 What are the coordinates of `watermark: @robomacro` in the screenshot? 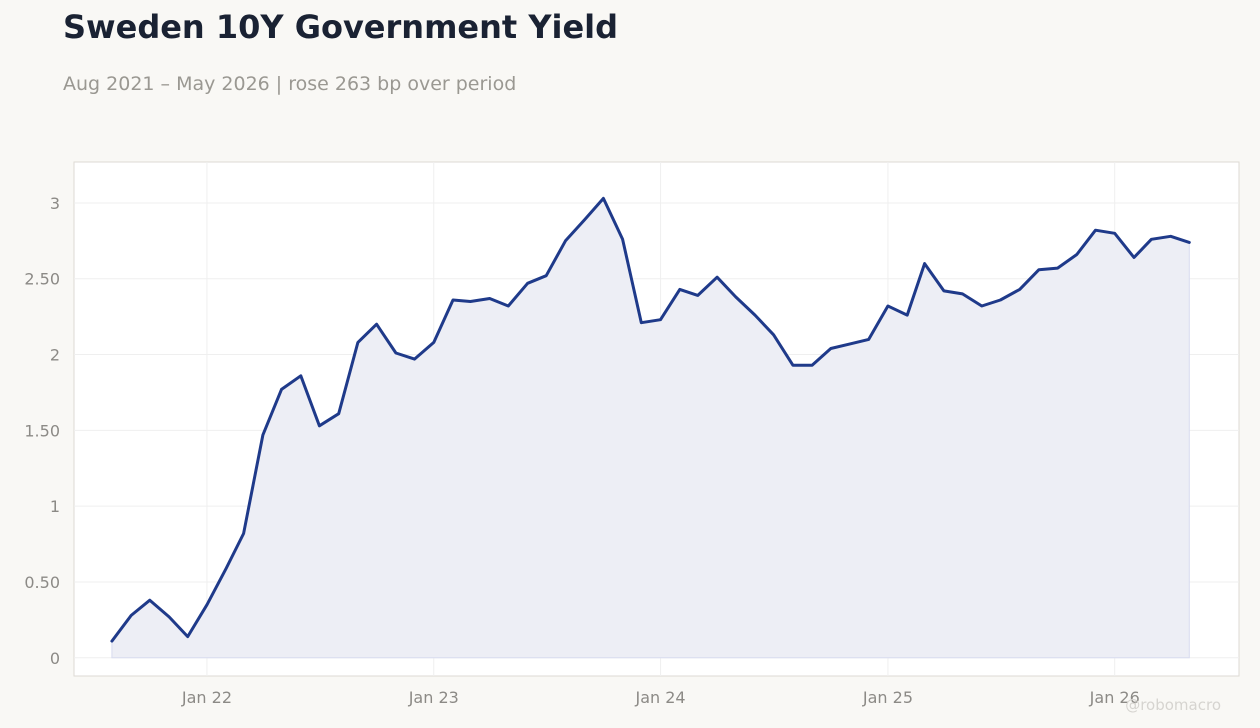 It's located at (1173, 705).